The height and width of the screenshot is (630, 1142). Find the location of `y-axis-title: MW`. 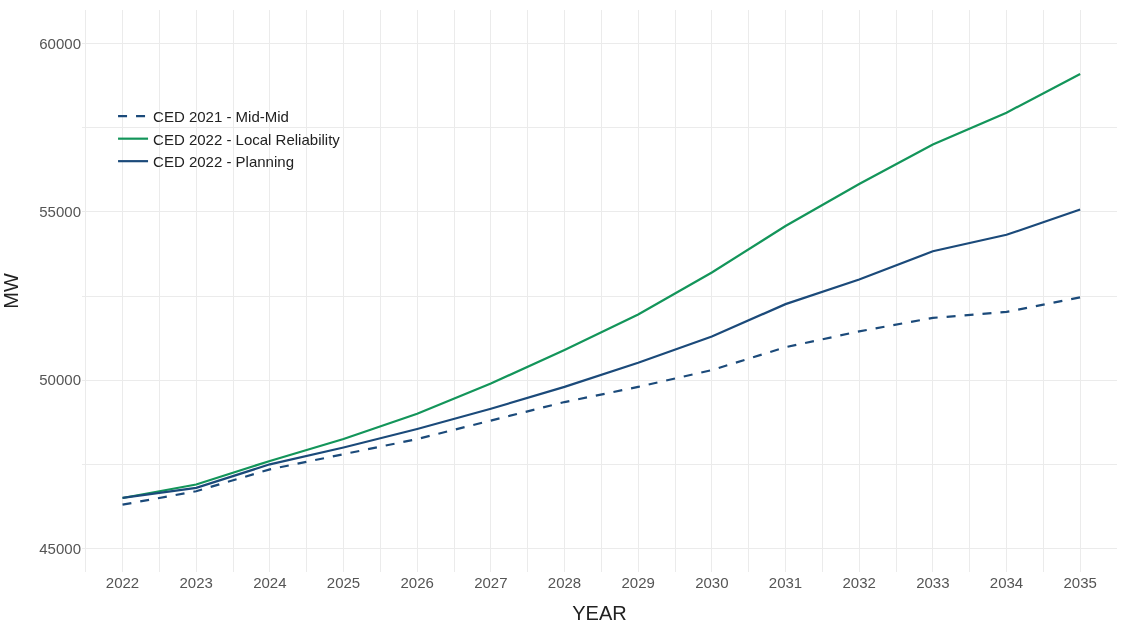

y-axis-title: MW is located at coordinates (11, 291).